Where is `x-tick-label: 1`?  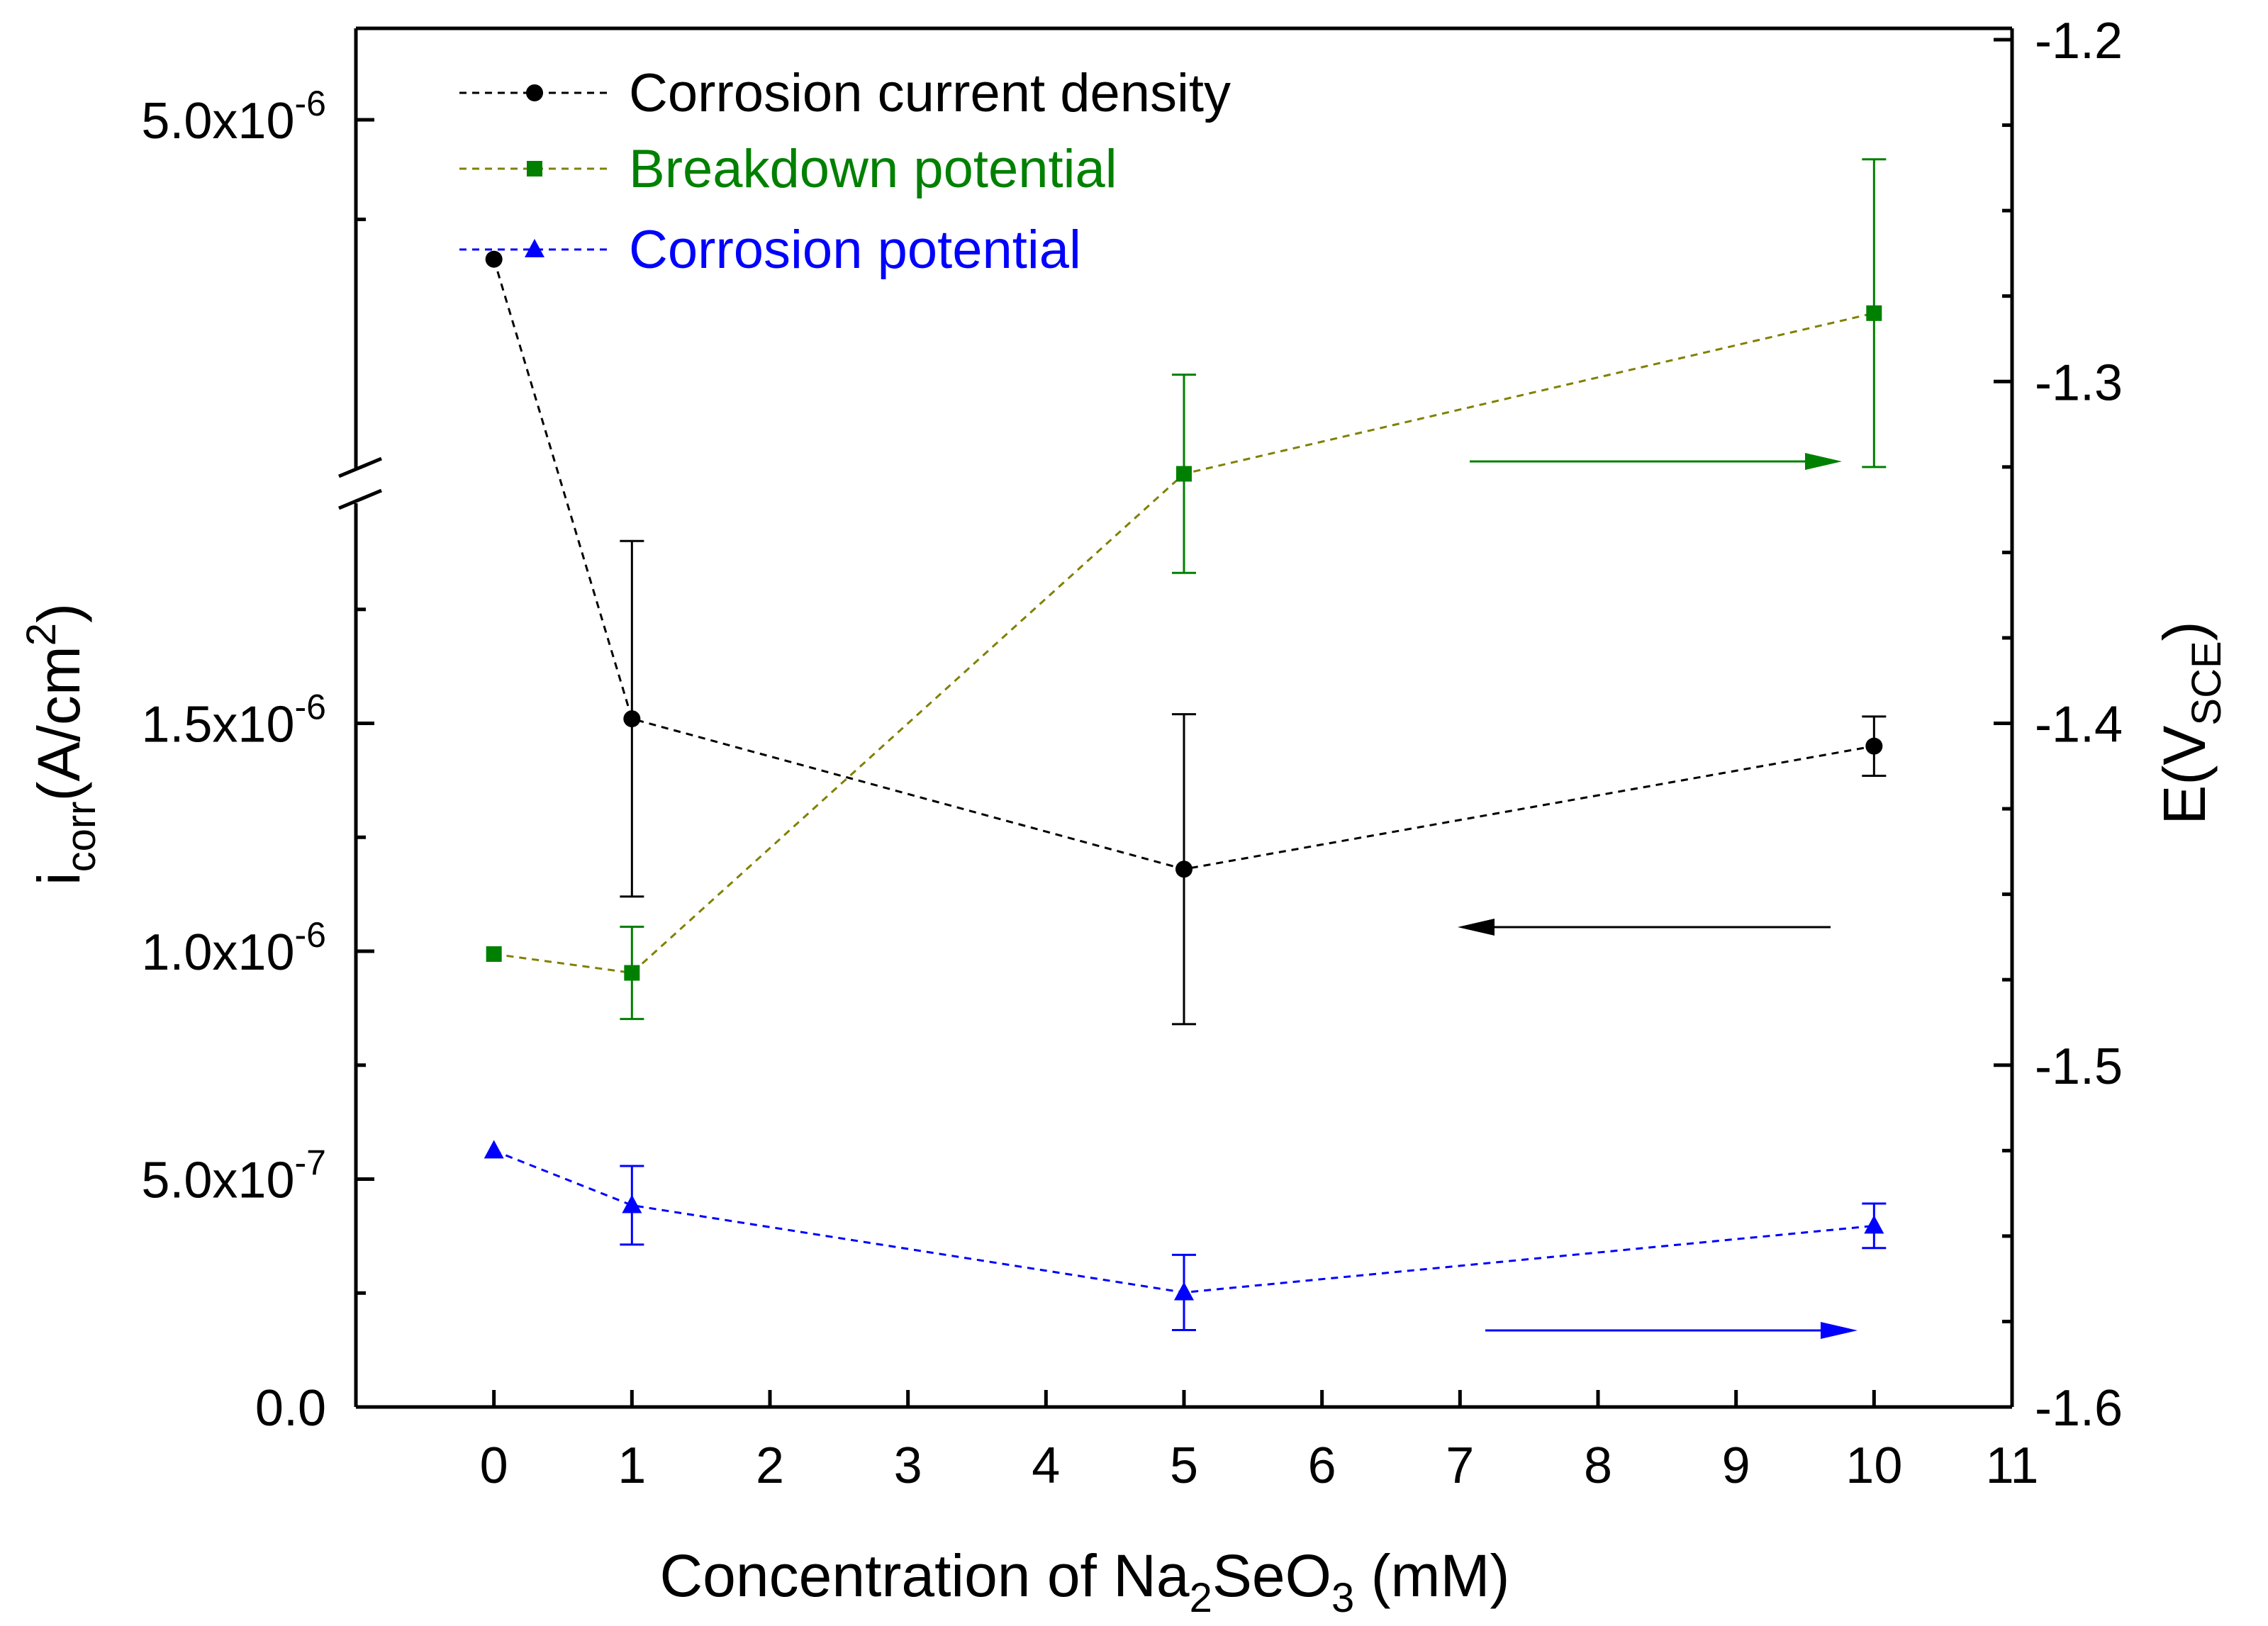 x-tick-label: 1 is located at coordinates (632, 1465).